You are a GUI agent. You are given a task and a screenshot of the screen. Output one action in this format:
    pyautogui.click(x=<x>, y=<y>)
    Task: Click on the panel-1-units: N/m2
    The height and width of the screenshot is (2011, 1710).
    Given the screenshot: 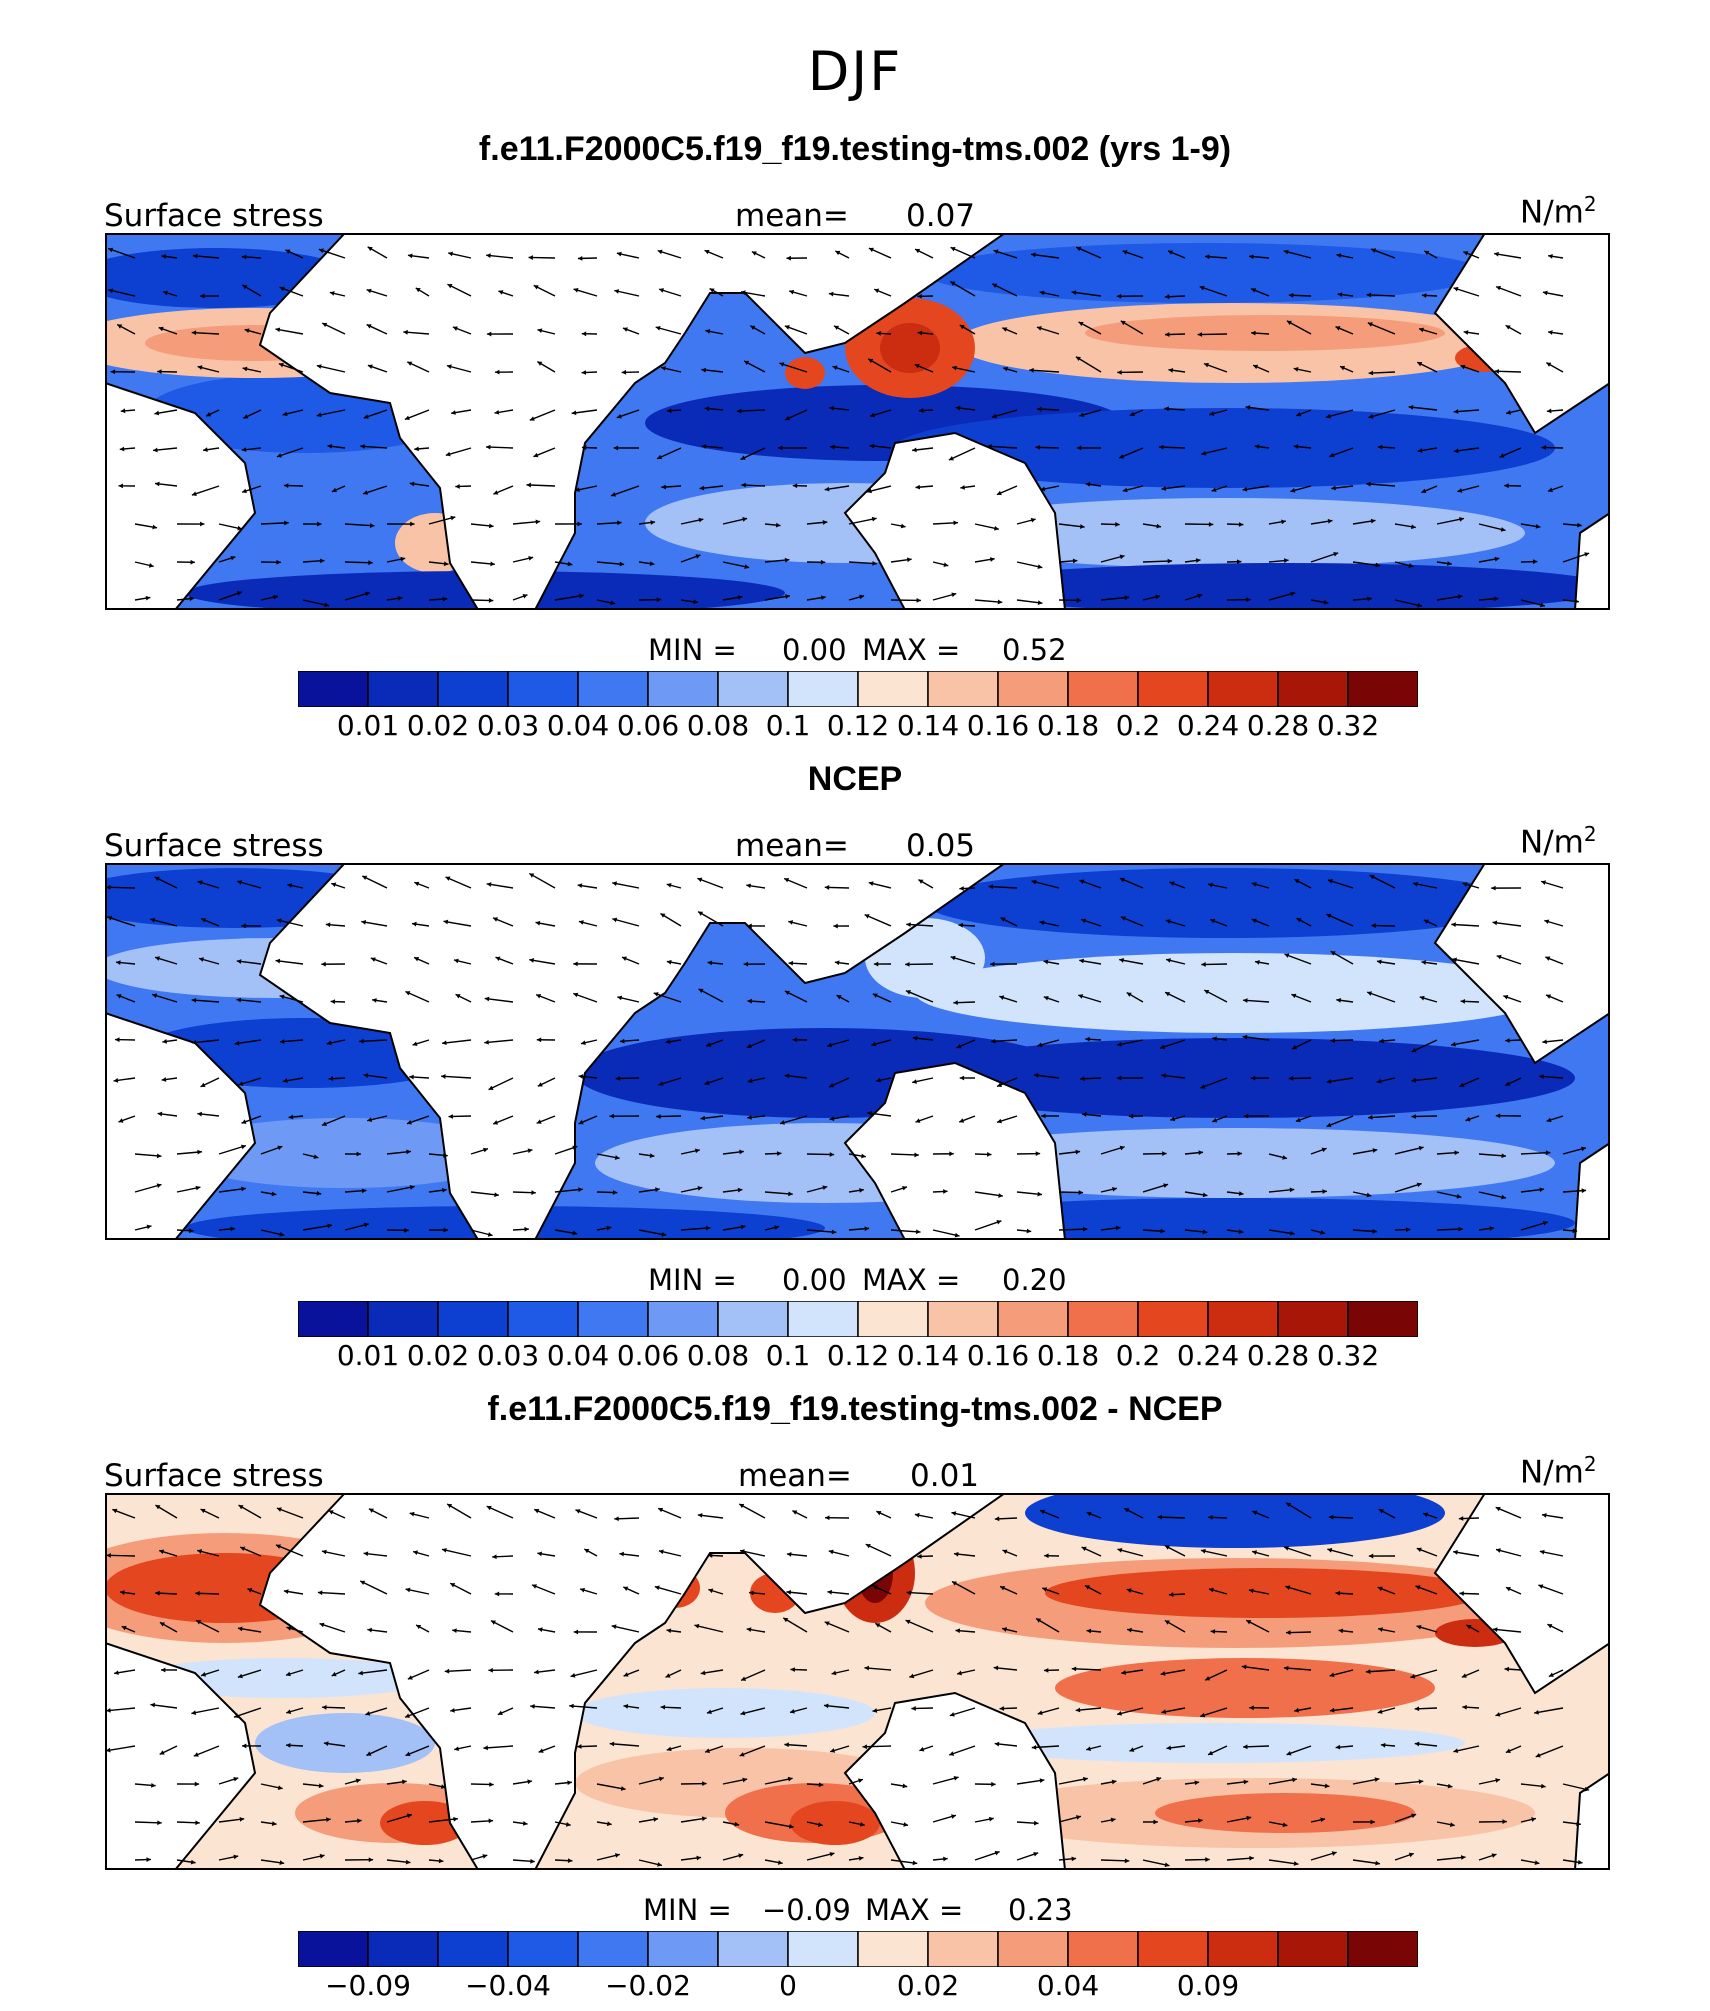 What is the action you would take?
    pyautogui.click(x=1558, y=211)
    